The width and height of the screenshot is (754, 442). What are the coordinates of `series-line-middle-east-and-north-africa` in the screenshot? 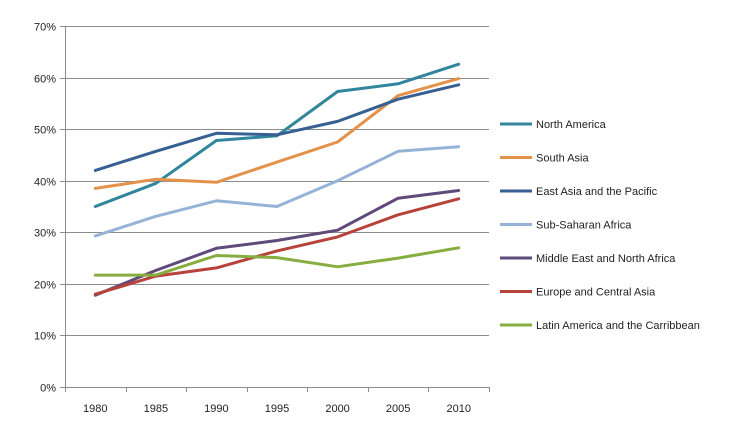 It's located at (277, 243).